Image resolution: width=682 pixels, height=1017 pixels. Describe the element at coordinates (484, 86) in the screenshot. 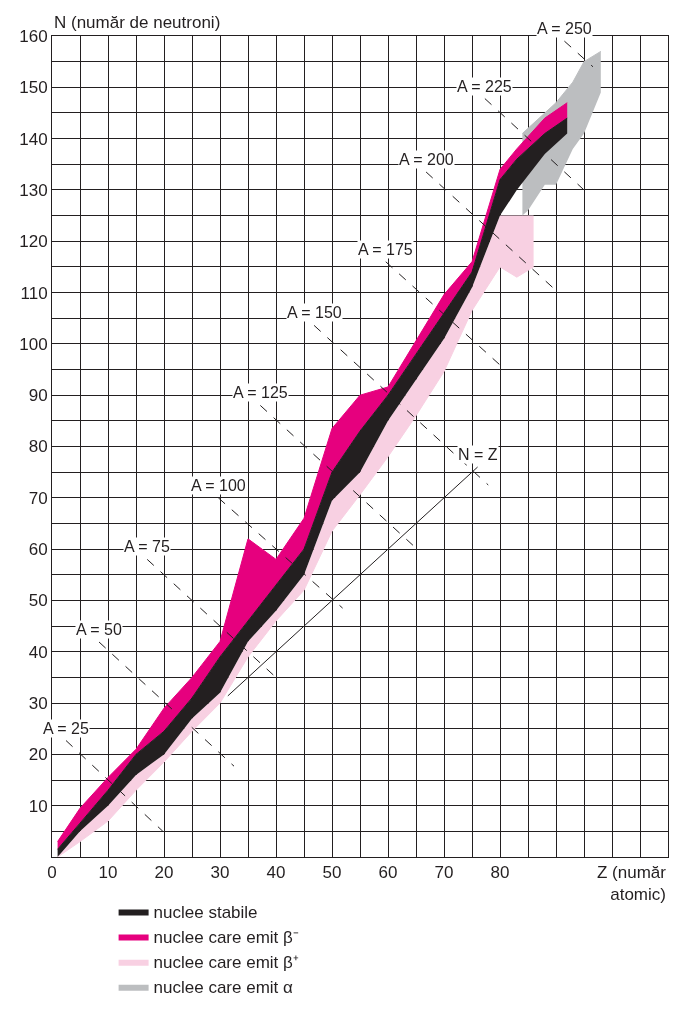

I see `annotation: A = 225` at that location.